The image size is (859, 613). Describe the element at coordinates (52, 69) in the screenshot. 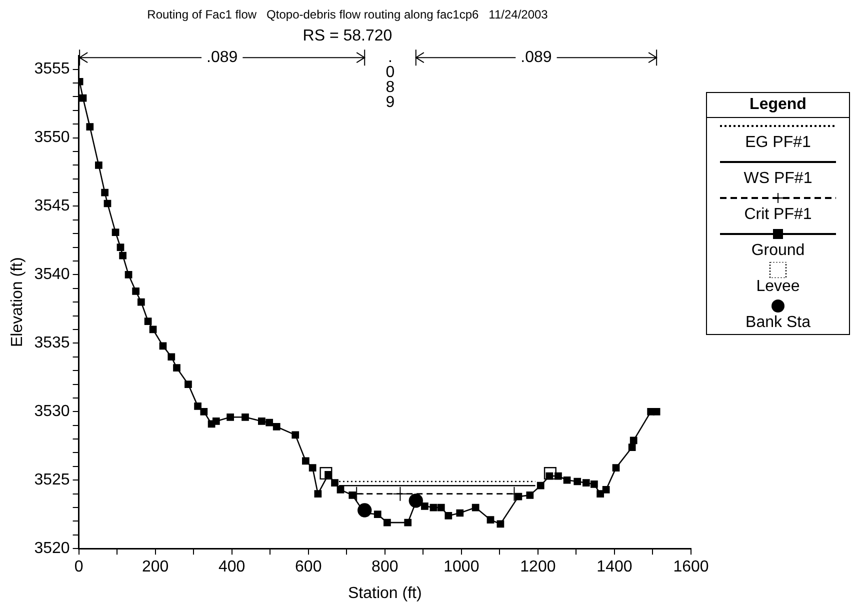

I see `y-tick-label: 3555` at that location.